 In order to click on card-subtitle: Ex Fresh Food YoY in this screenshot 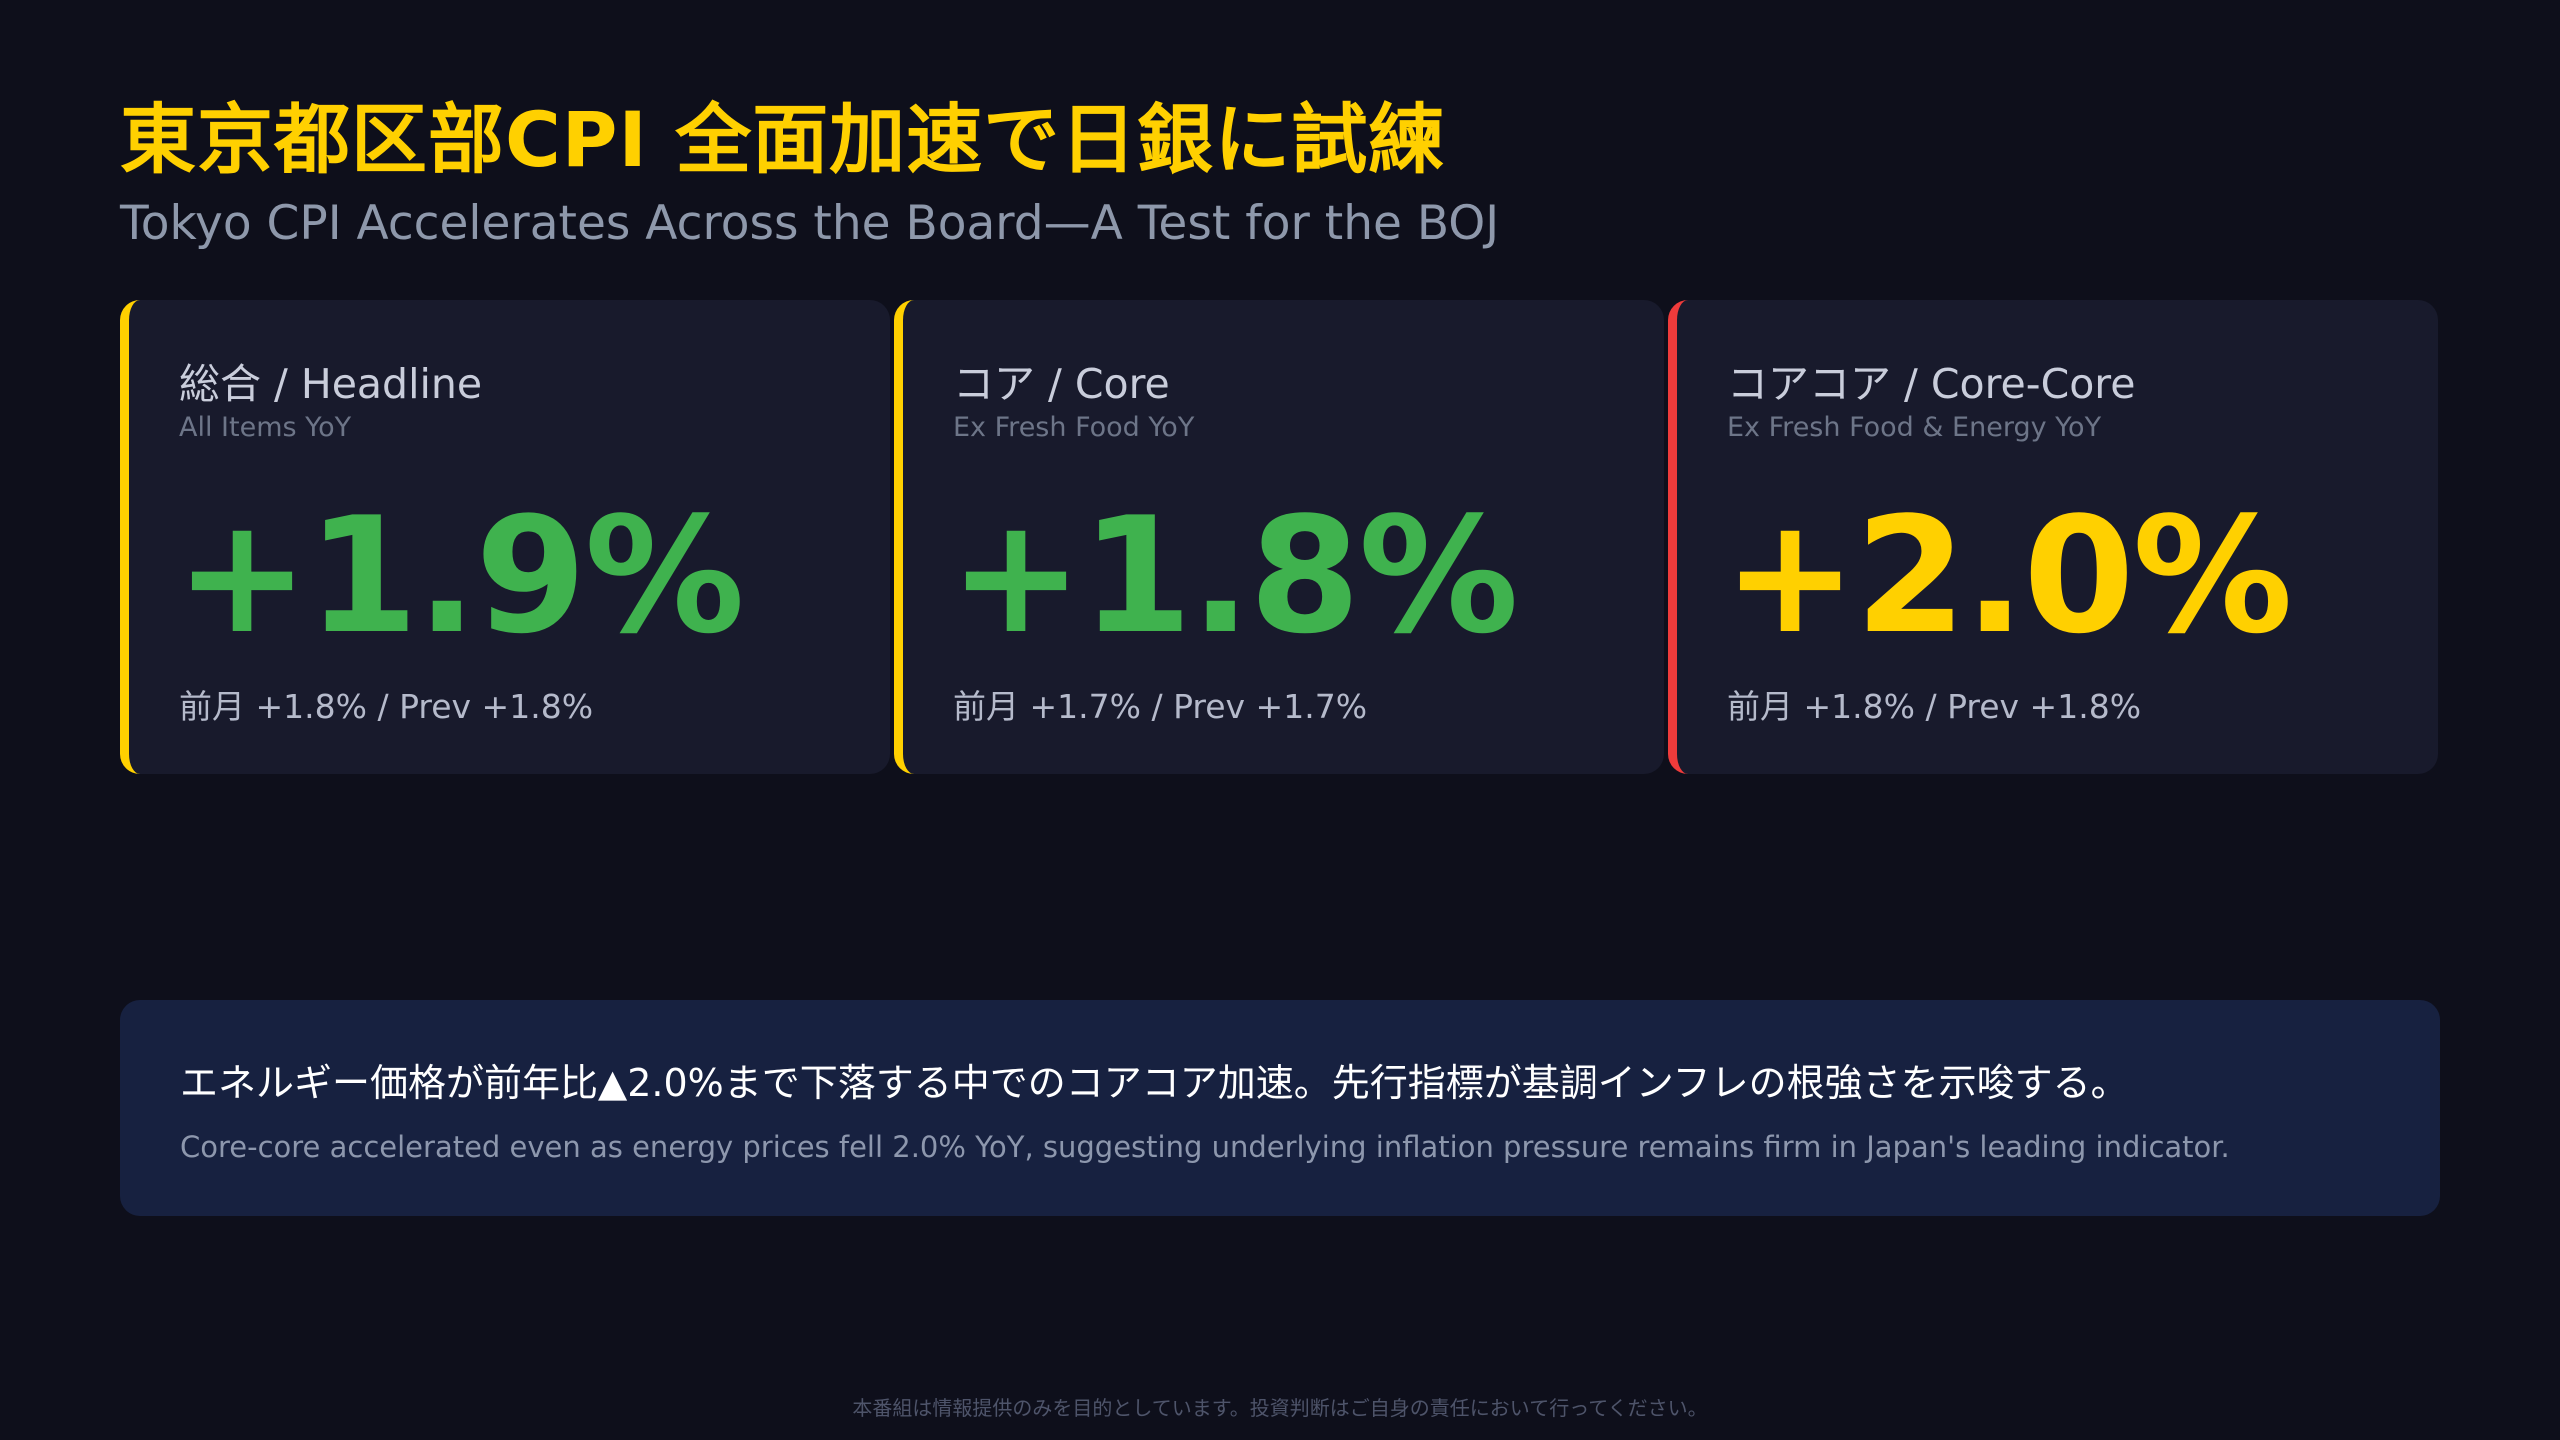, I will do `click(1074, 427)`.